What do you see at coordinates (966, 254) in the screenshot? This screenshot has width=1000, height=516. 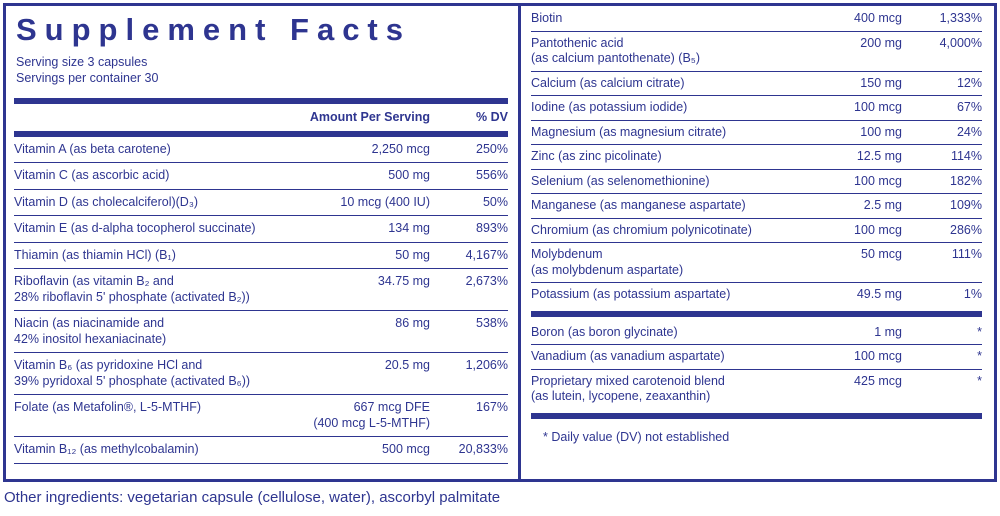 I see `nutrient-dv: 111%` at bounding box center [966, 254].